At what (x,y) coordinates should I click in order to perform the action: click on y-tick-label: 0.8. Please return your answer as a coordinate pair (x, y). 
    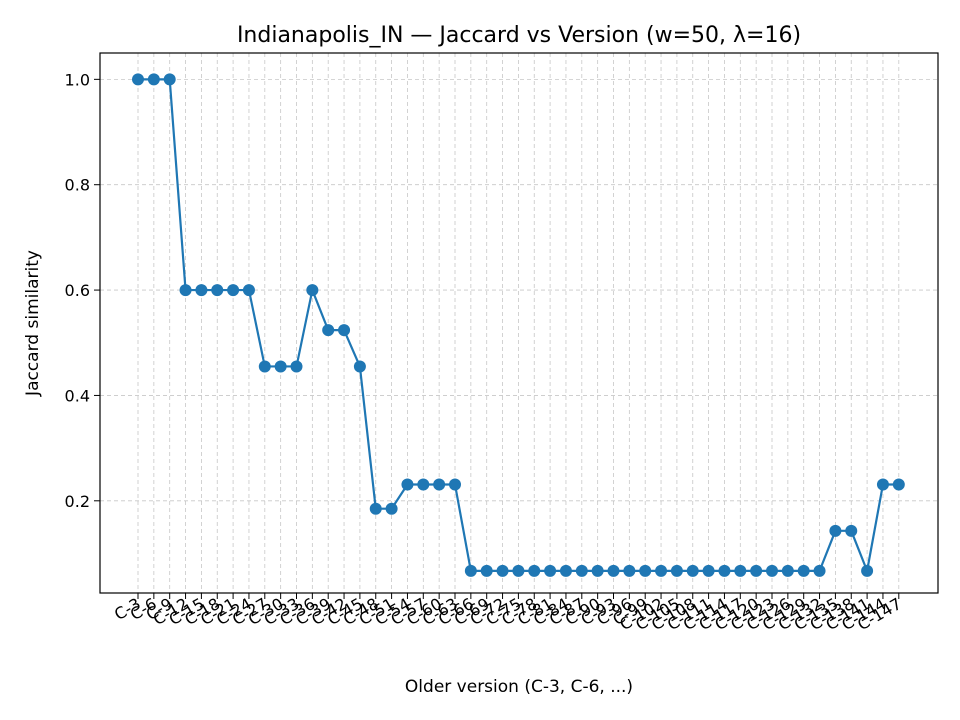
    Looking at the image, I should click on (77, 185).